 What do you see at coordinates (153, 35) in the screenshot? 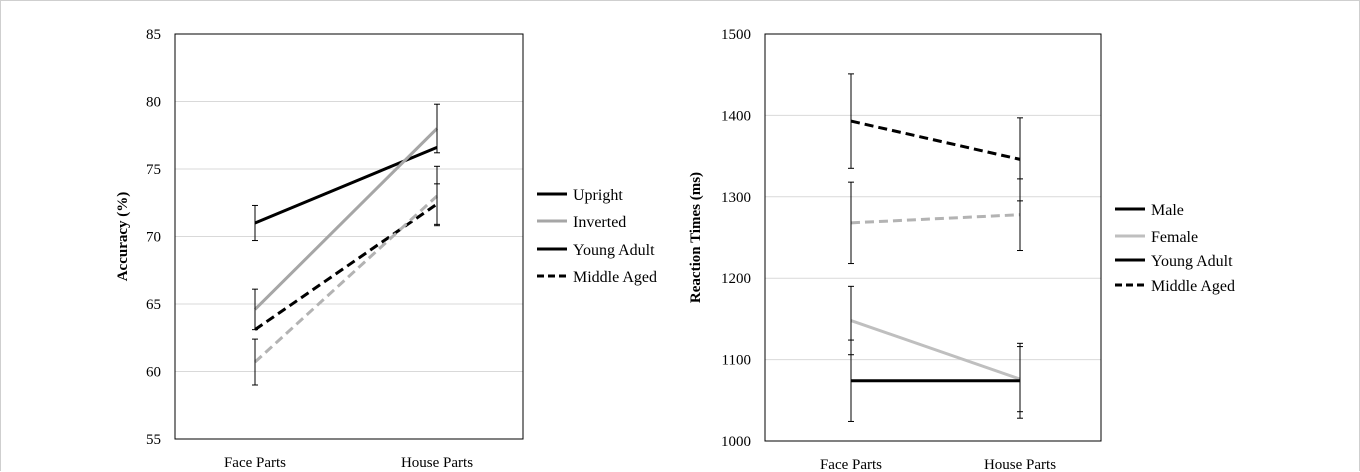
I see `y-tick-label: 85` at bounding box center [153, 35].